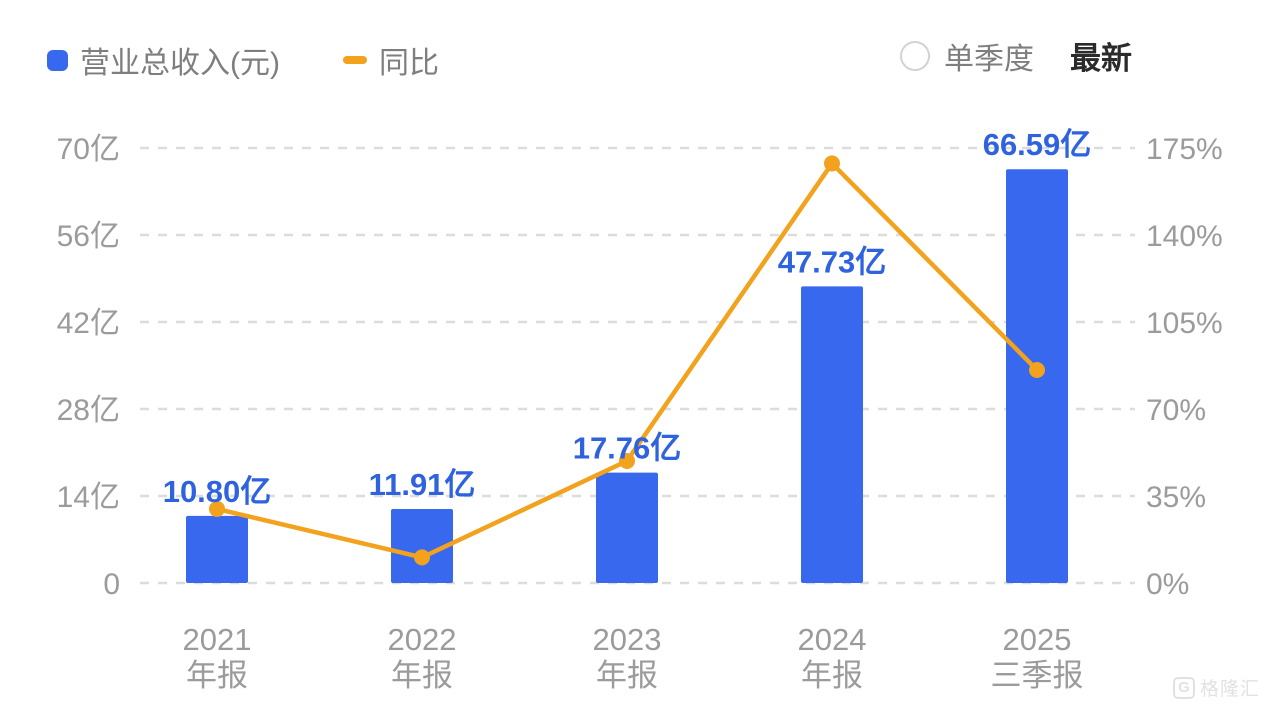 This screenshot has height=709, width=1268. Describe the element at coordinates (1229, 689) in the screenshot. I see `watermark-text: 格隆汇` at that location.